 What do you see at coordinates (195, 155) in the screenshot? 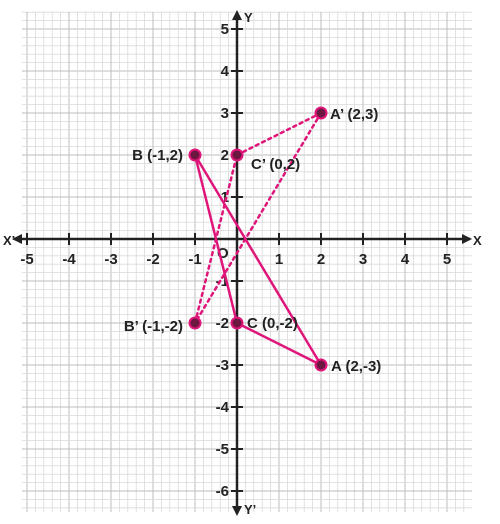
I see `point-b` at bounding box center [195, 155].